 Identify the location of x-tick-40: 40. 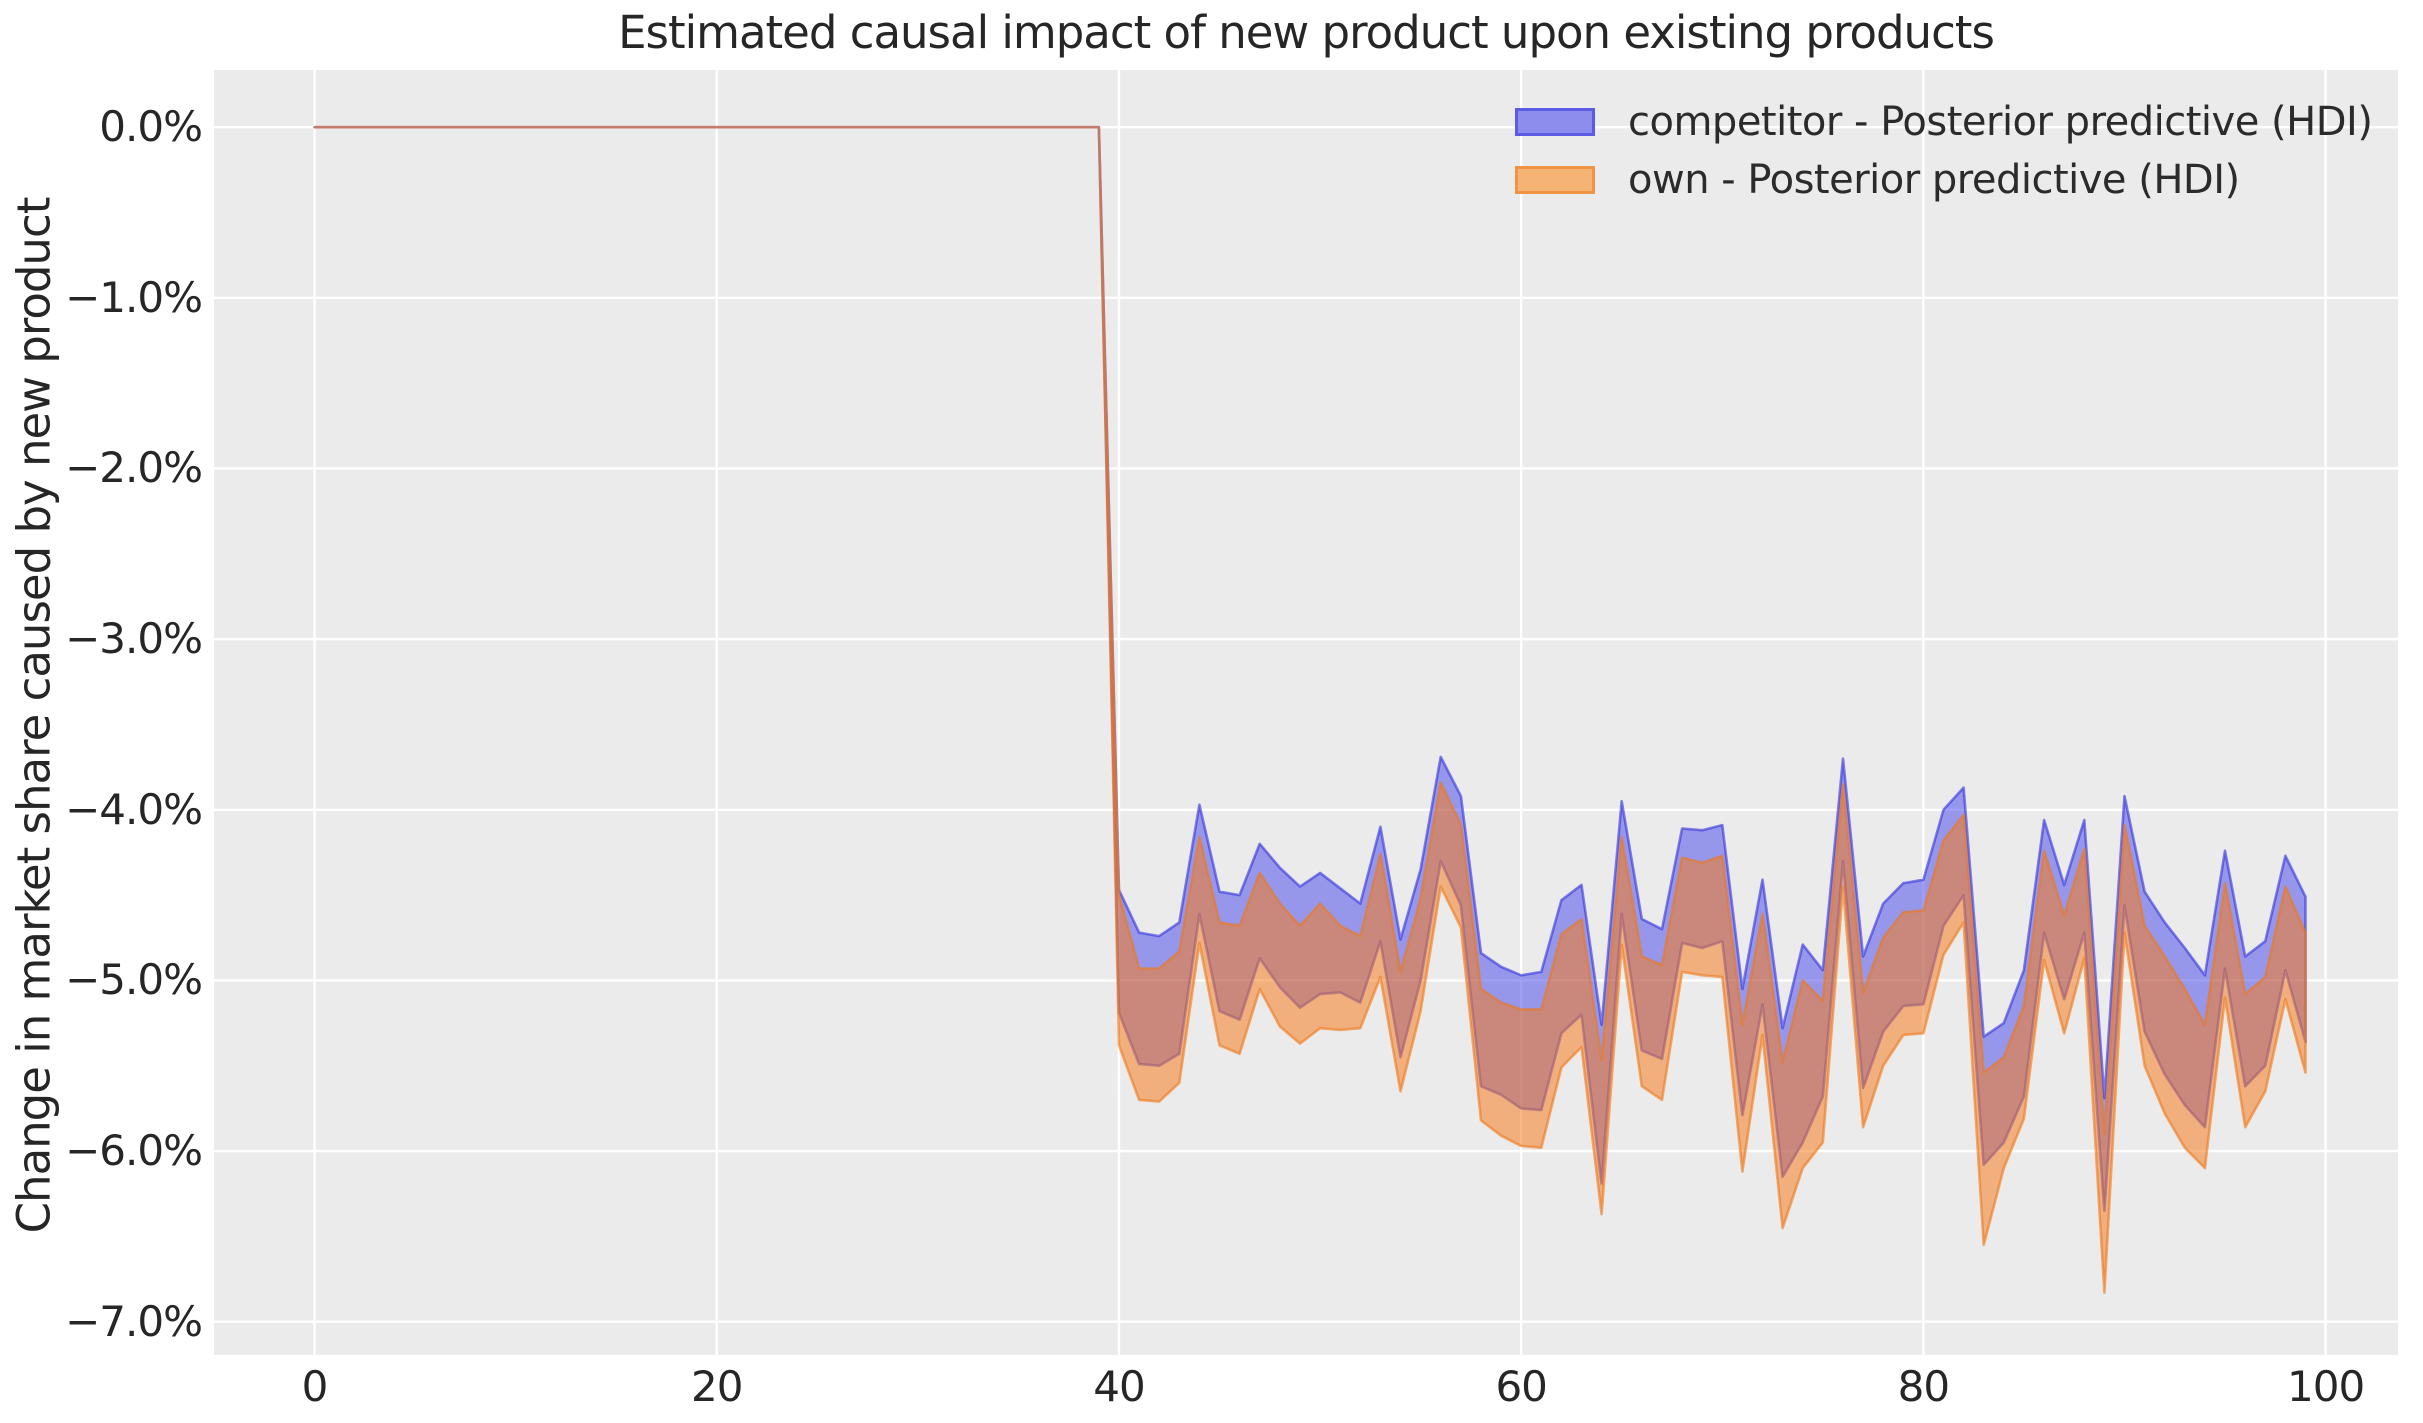
(1119, 1386).